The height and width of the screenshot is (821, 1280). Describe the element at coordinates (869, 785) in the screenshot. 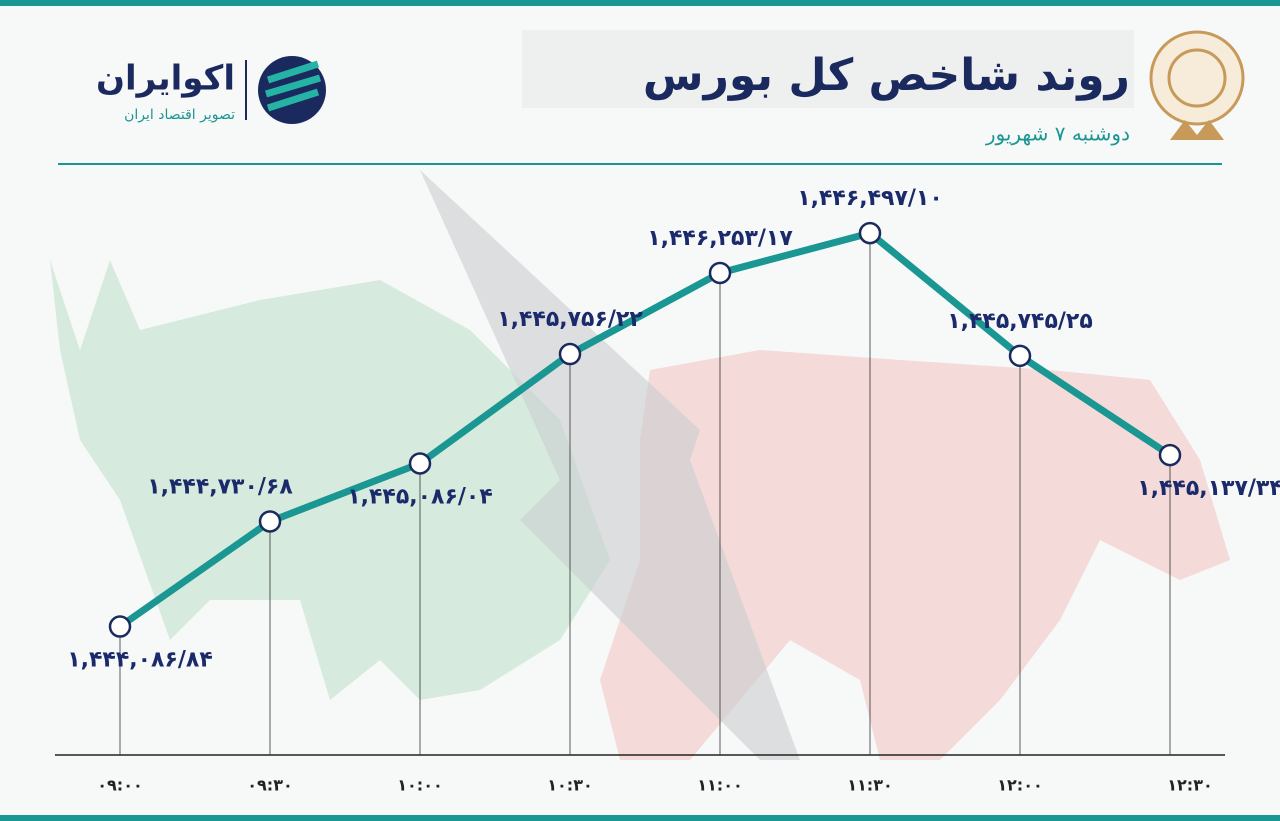

I see `x-tick-label: ۱۱:۳۰` at that location.